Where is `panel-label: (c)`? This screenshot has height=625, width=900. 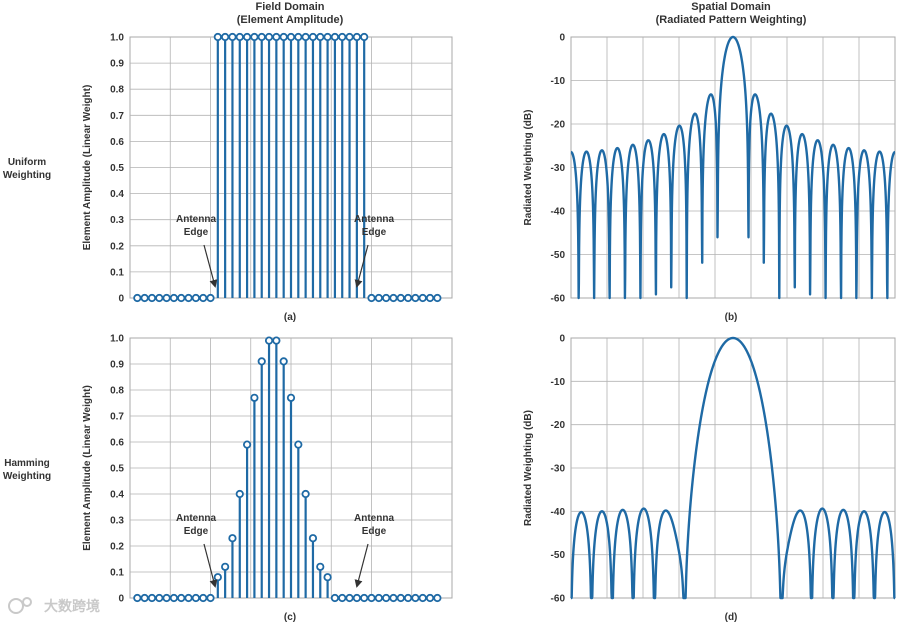
panel-label: (c) is located at coordinates (290, 617).